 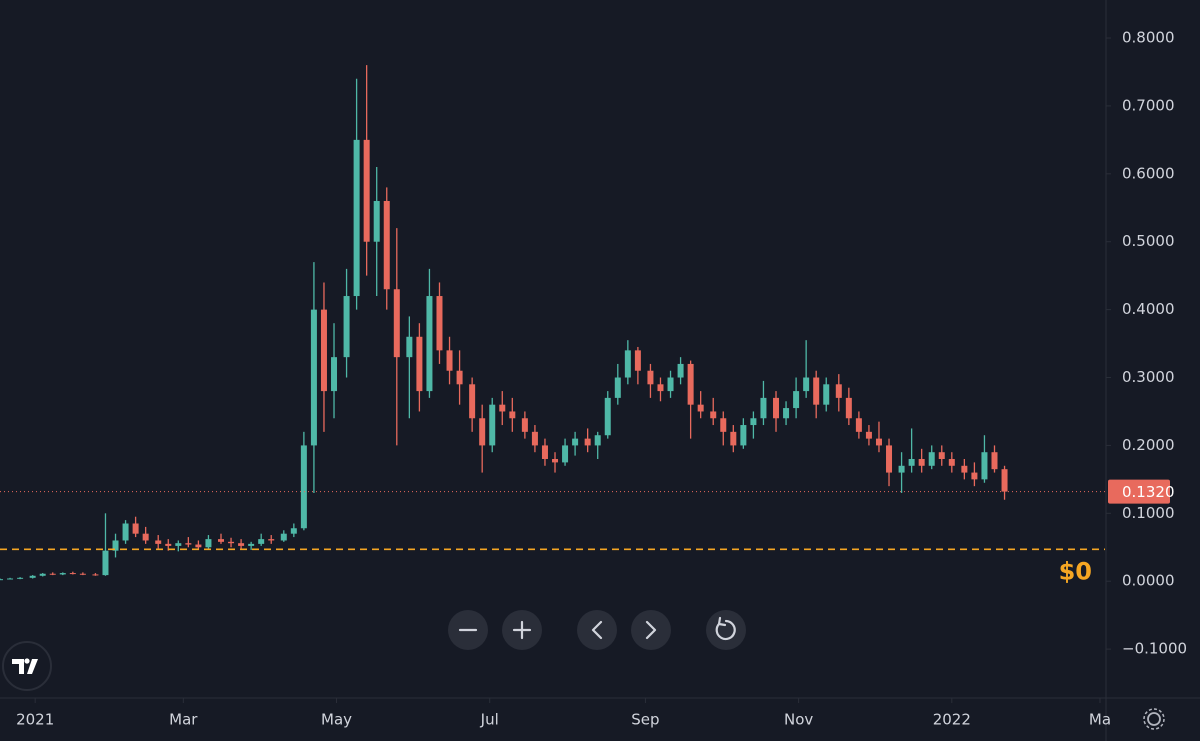 I want to click on y-tick-label: −0.1000, so click(x=1154, y=649).